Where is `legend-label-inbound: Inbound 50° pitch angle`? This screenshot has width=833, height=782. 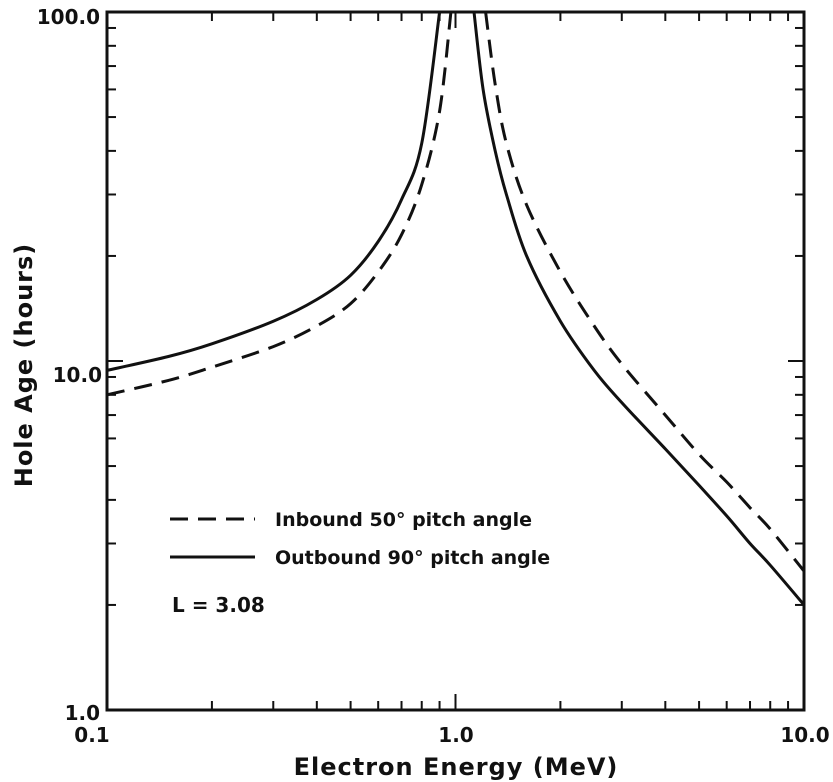
legend-label-inbound: Inbound 50° pitch angle is located at coordinates (403, 520).